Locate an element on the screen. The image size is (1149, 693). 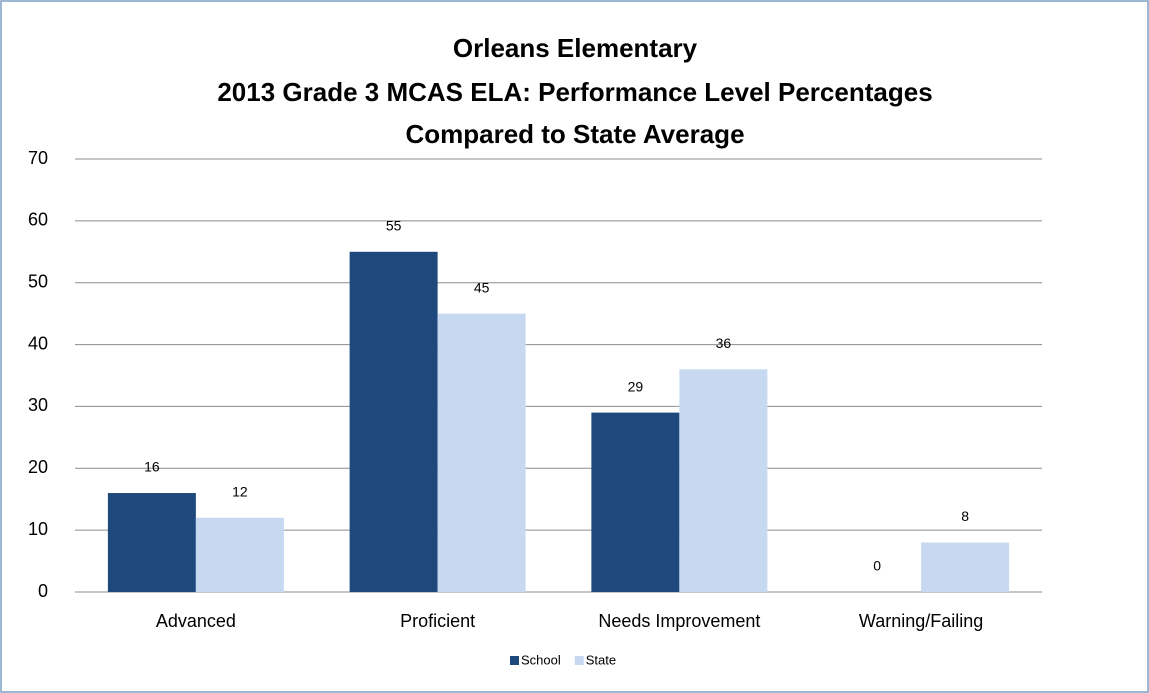
data-label: 55 is located at coordinates (394, 225).